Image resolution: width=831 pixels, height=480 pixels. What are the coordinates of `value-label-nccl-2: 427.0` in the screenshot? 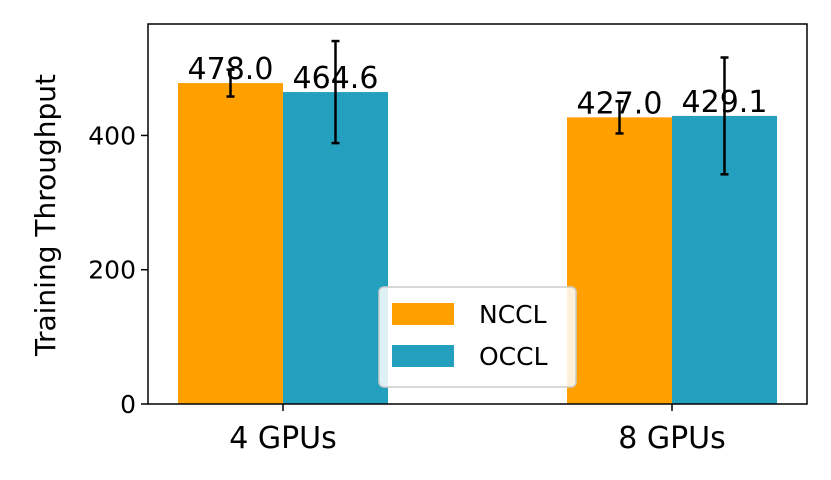 It's located at (620, 103).